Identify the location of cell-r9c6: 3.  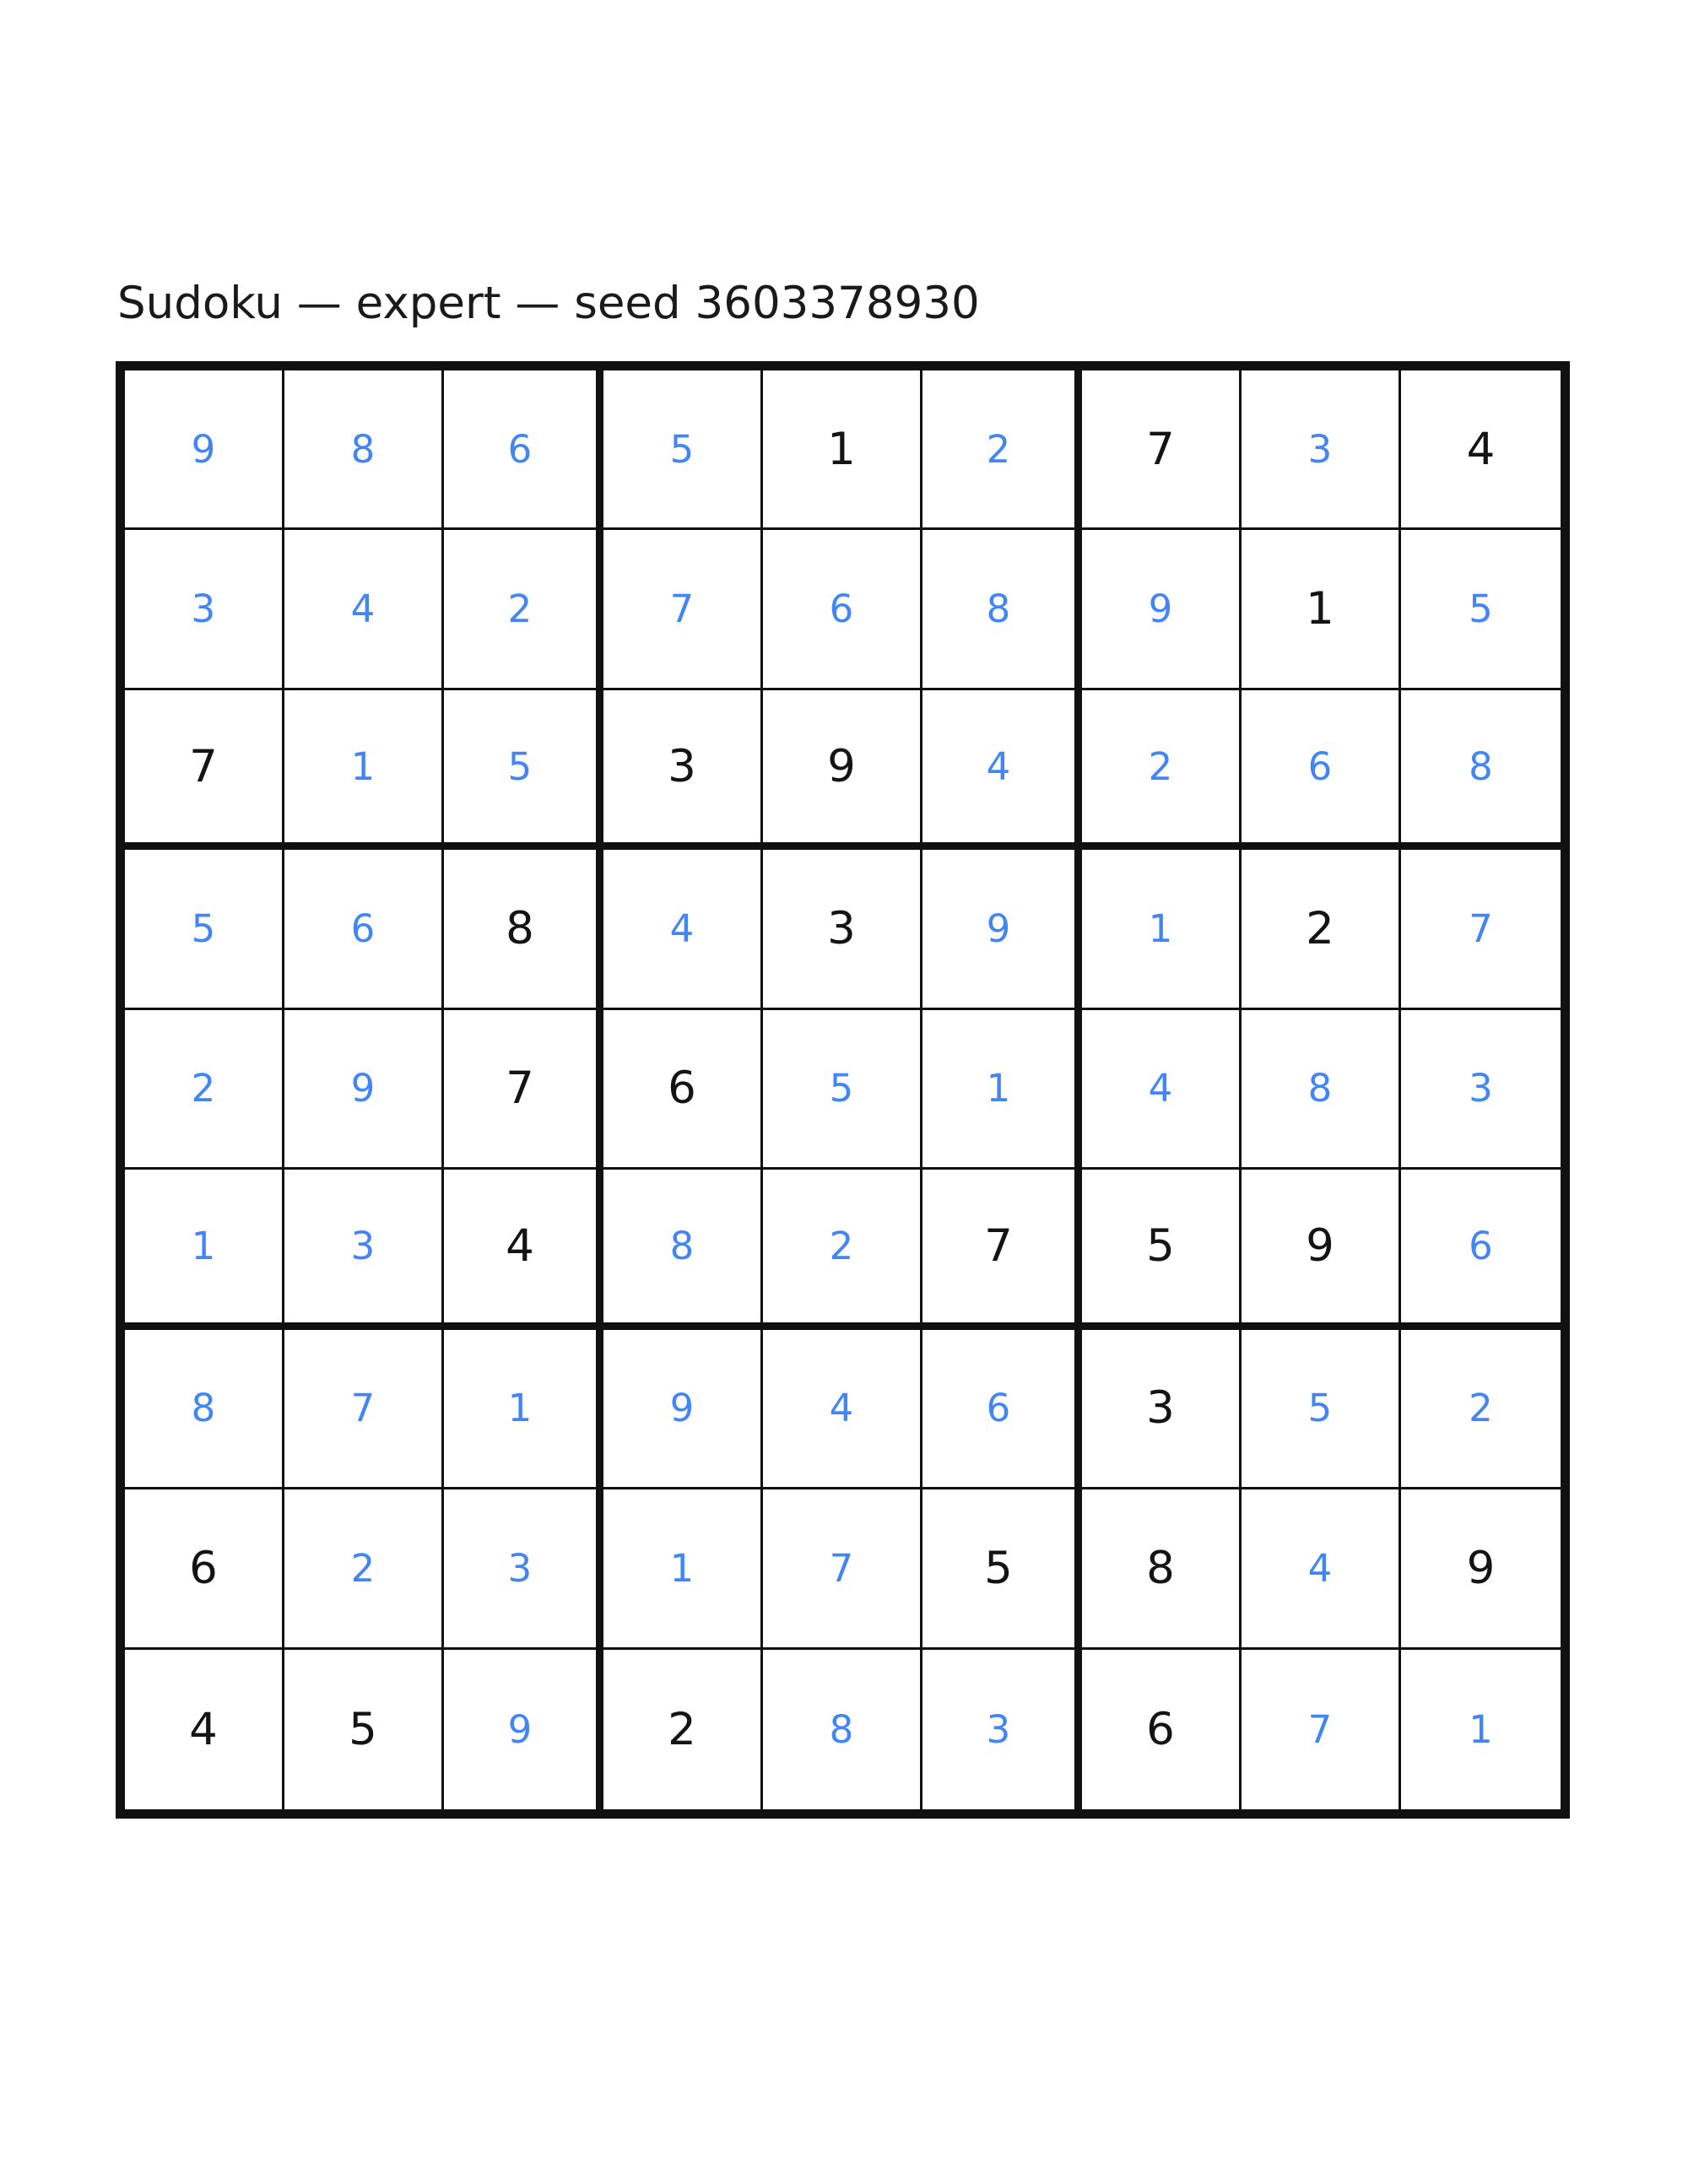
(1002, 1729).